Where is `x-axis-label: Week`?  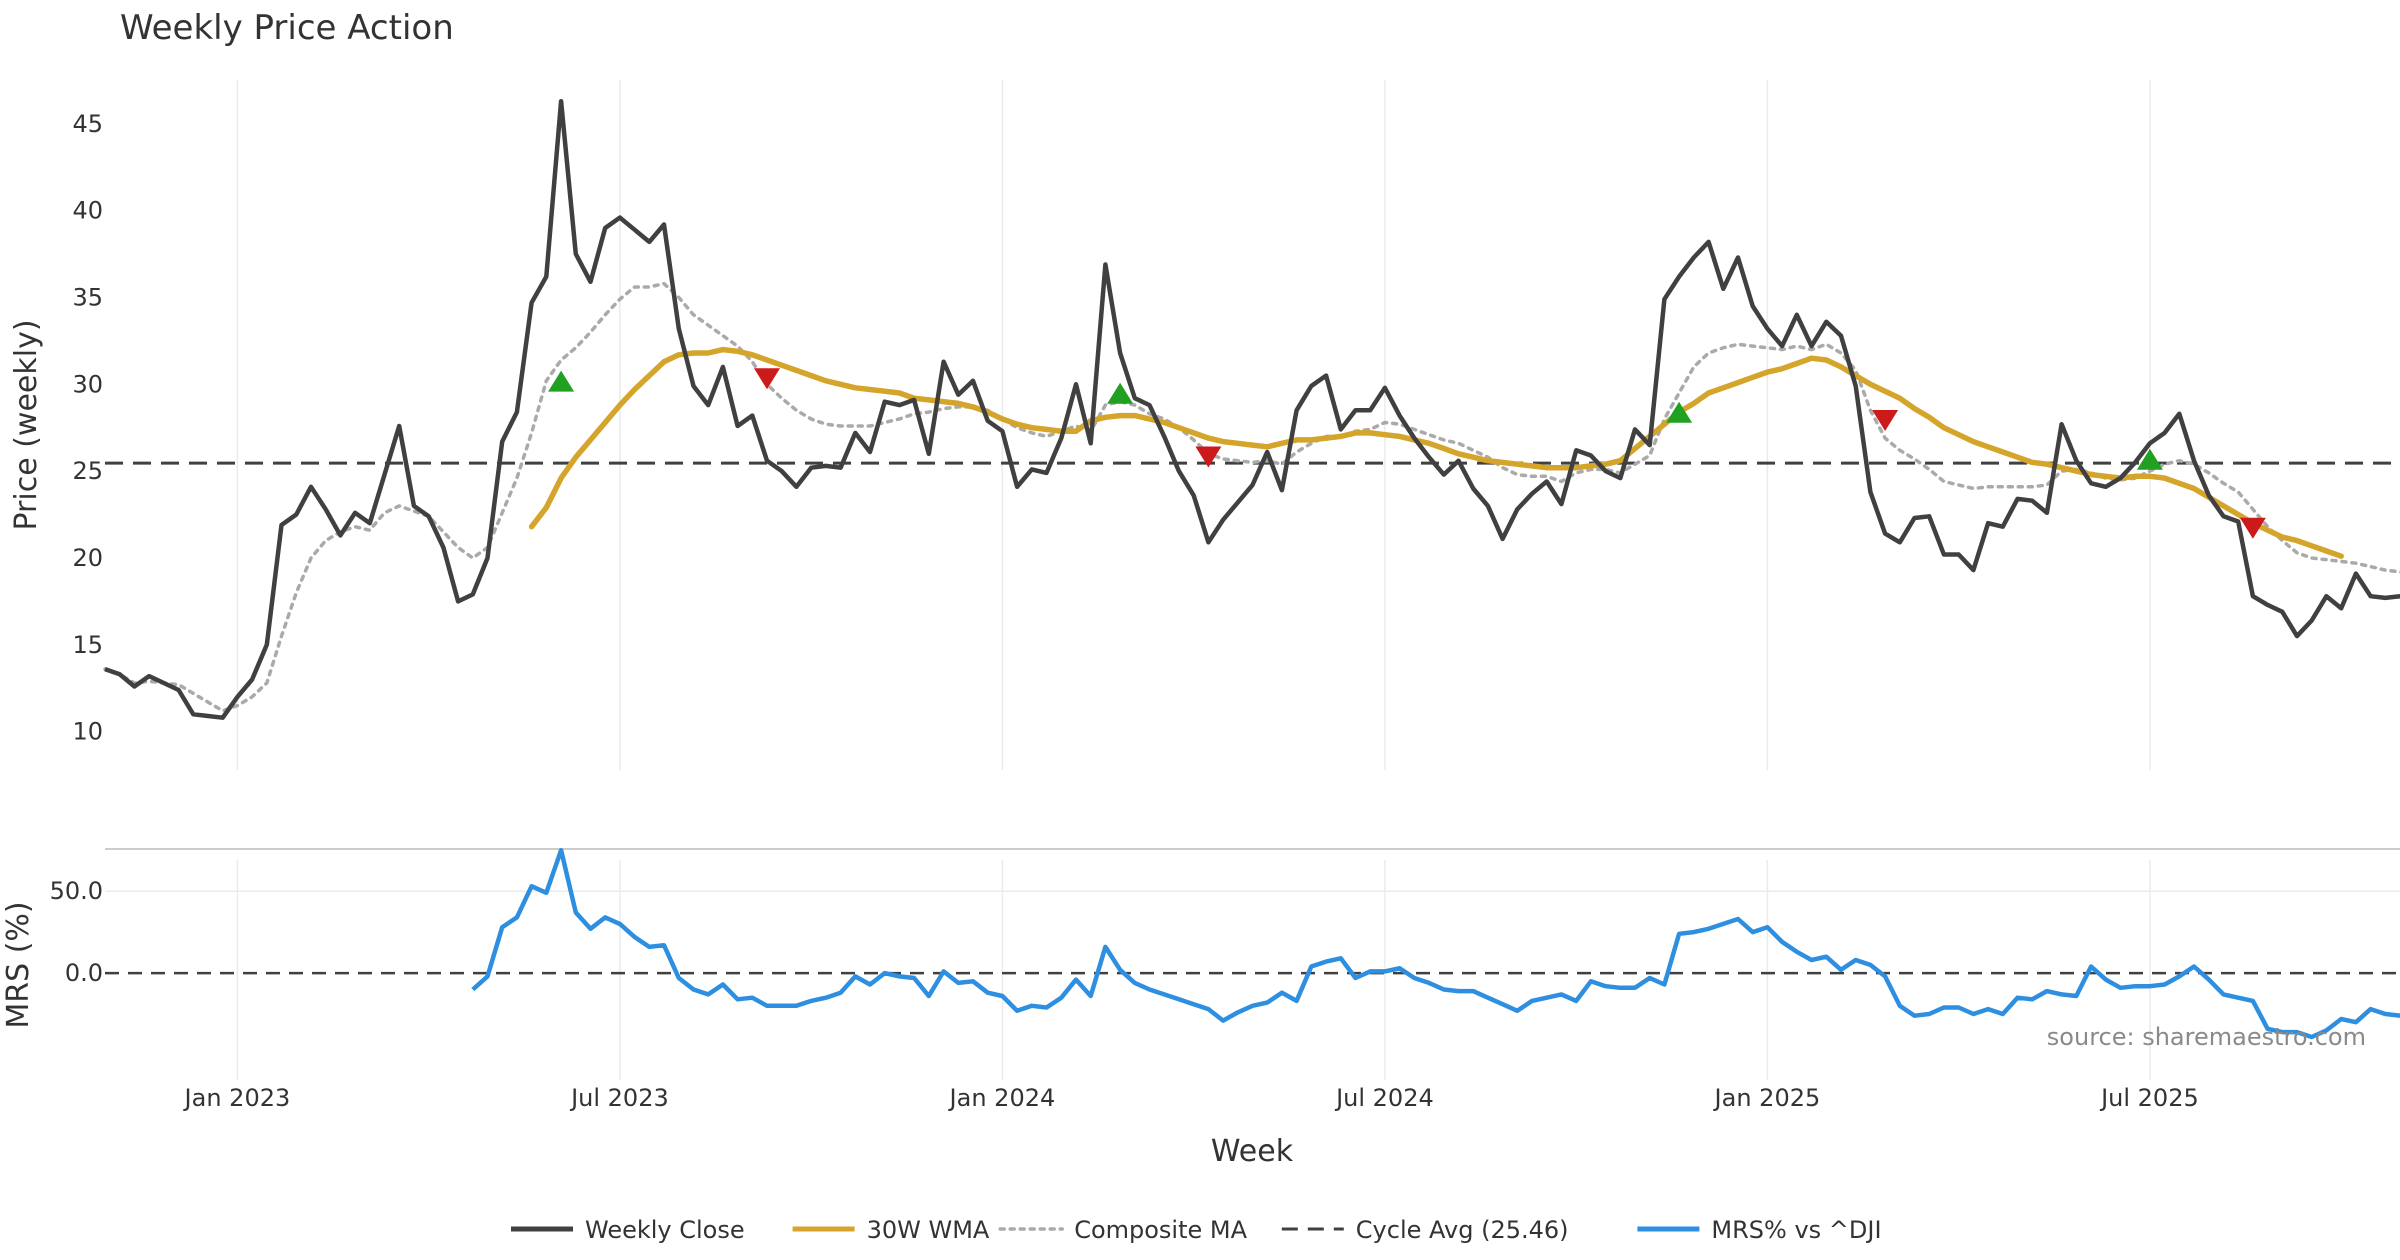
x-axis-label: Week is located at coordinates (1252, 1151).